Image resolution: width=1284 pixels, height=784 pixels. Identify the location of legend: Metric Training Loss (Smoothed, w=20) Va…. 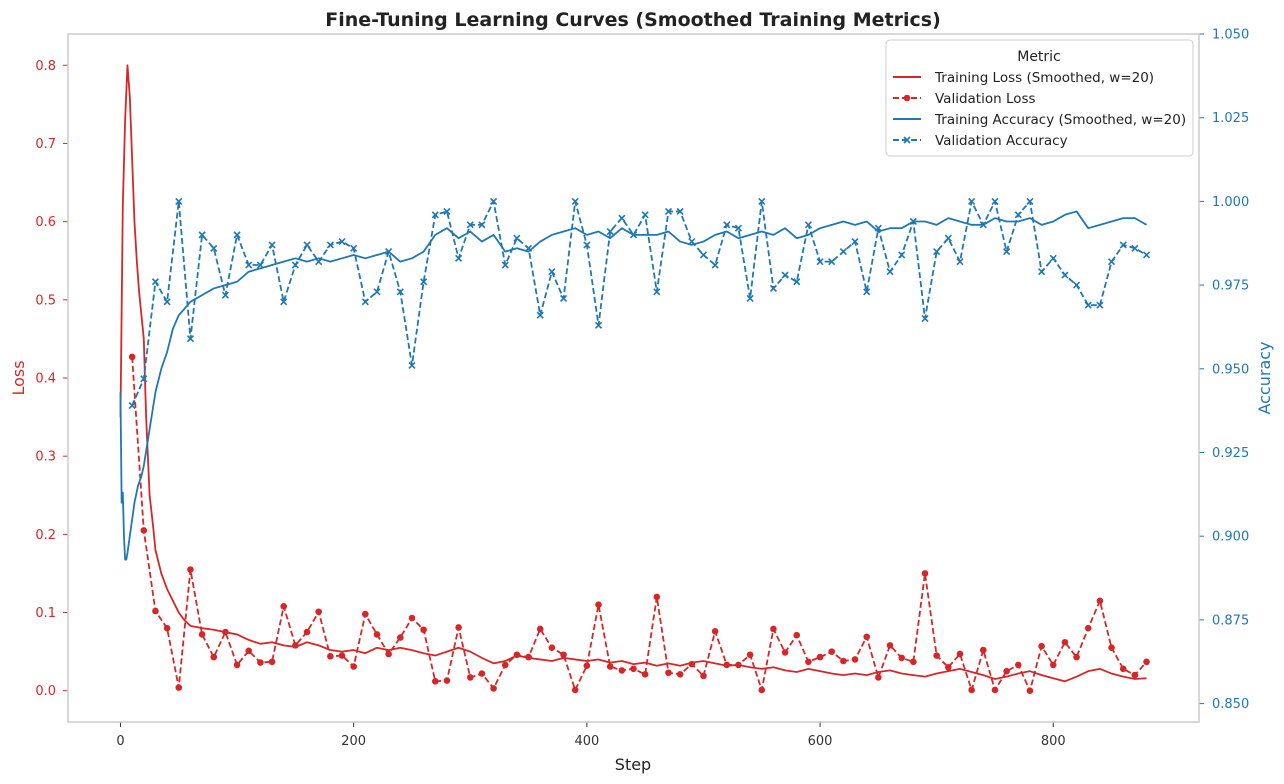
(1039, 98).